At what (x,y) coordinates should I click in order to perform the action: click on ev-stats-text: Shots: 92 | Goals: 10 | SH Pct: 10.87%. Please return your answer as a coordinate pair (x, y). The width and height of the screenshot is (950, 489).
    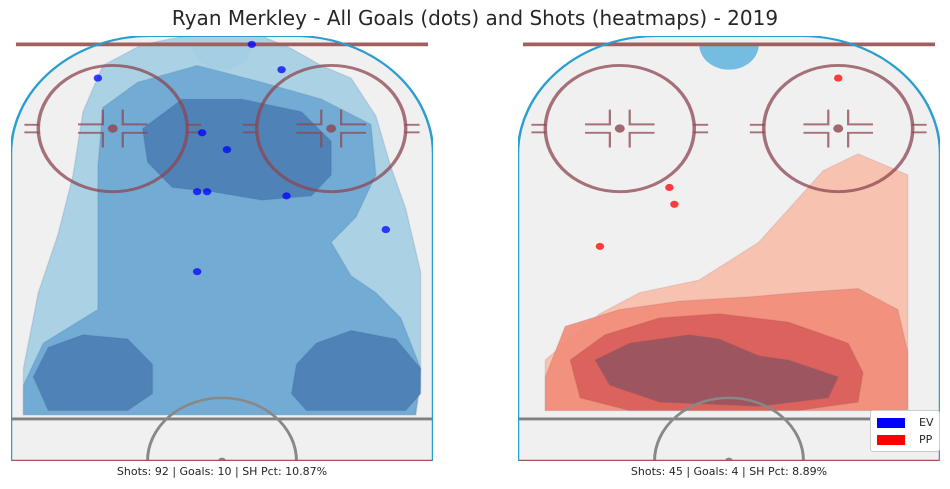
    Looking at the image, I should click on (222, 471).